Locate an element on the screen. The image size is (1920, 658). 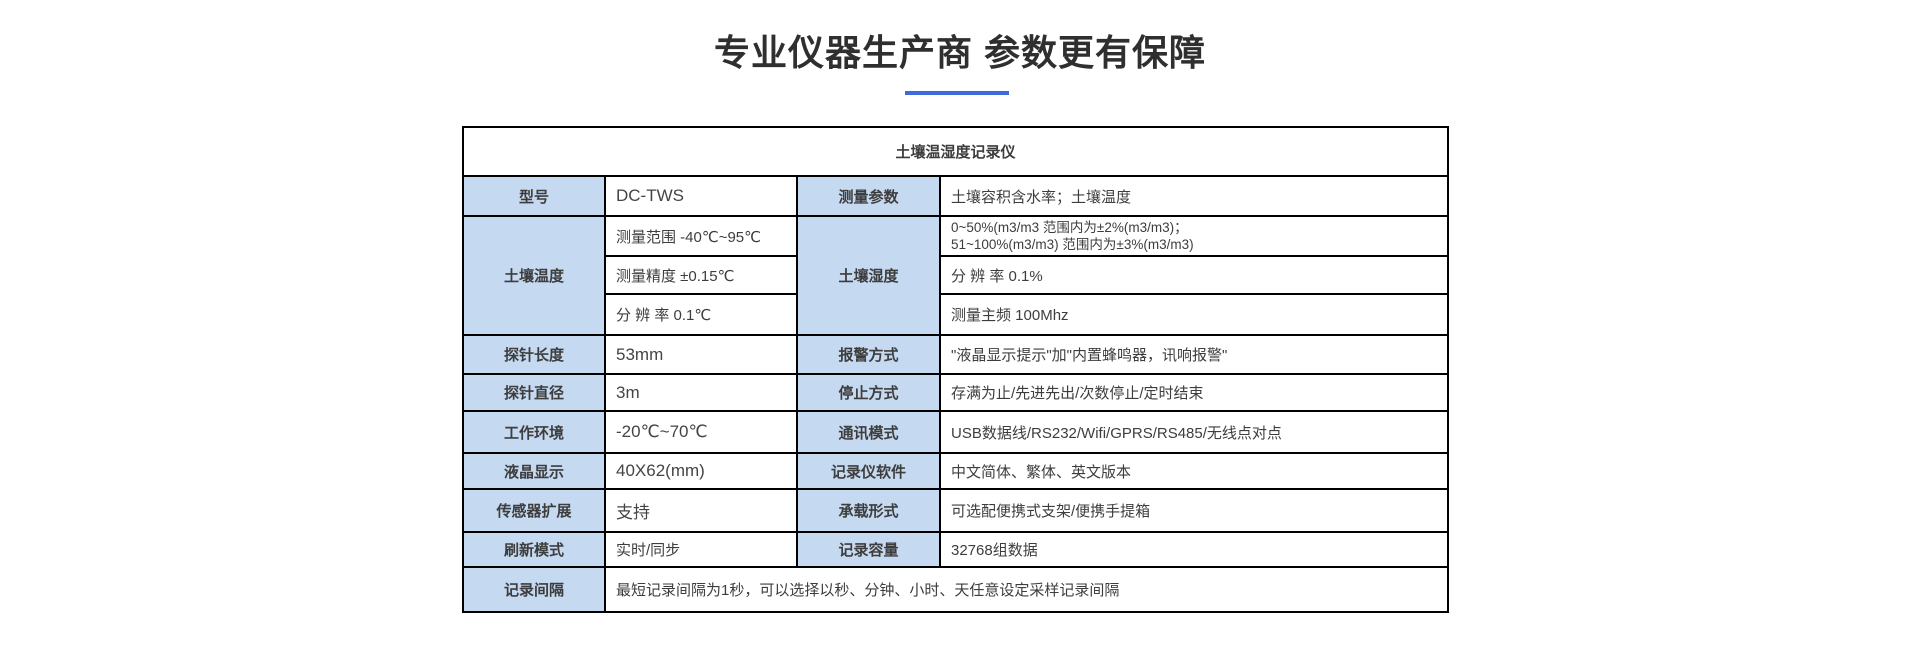
table-row: 探针直径 3m 停止方式 存满为止/先进先出/次数停止/定时结束 is located at coordinates (956, 392).